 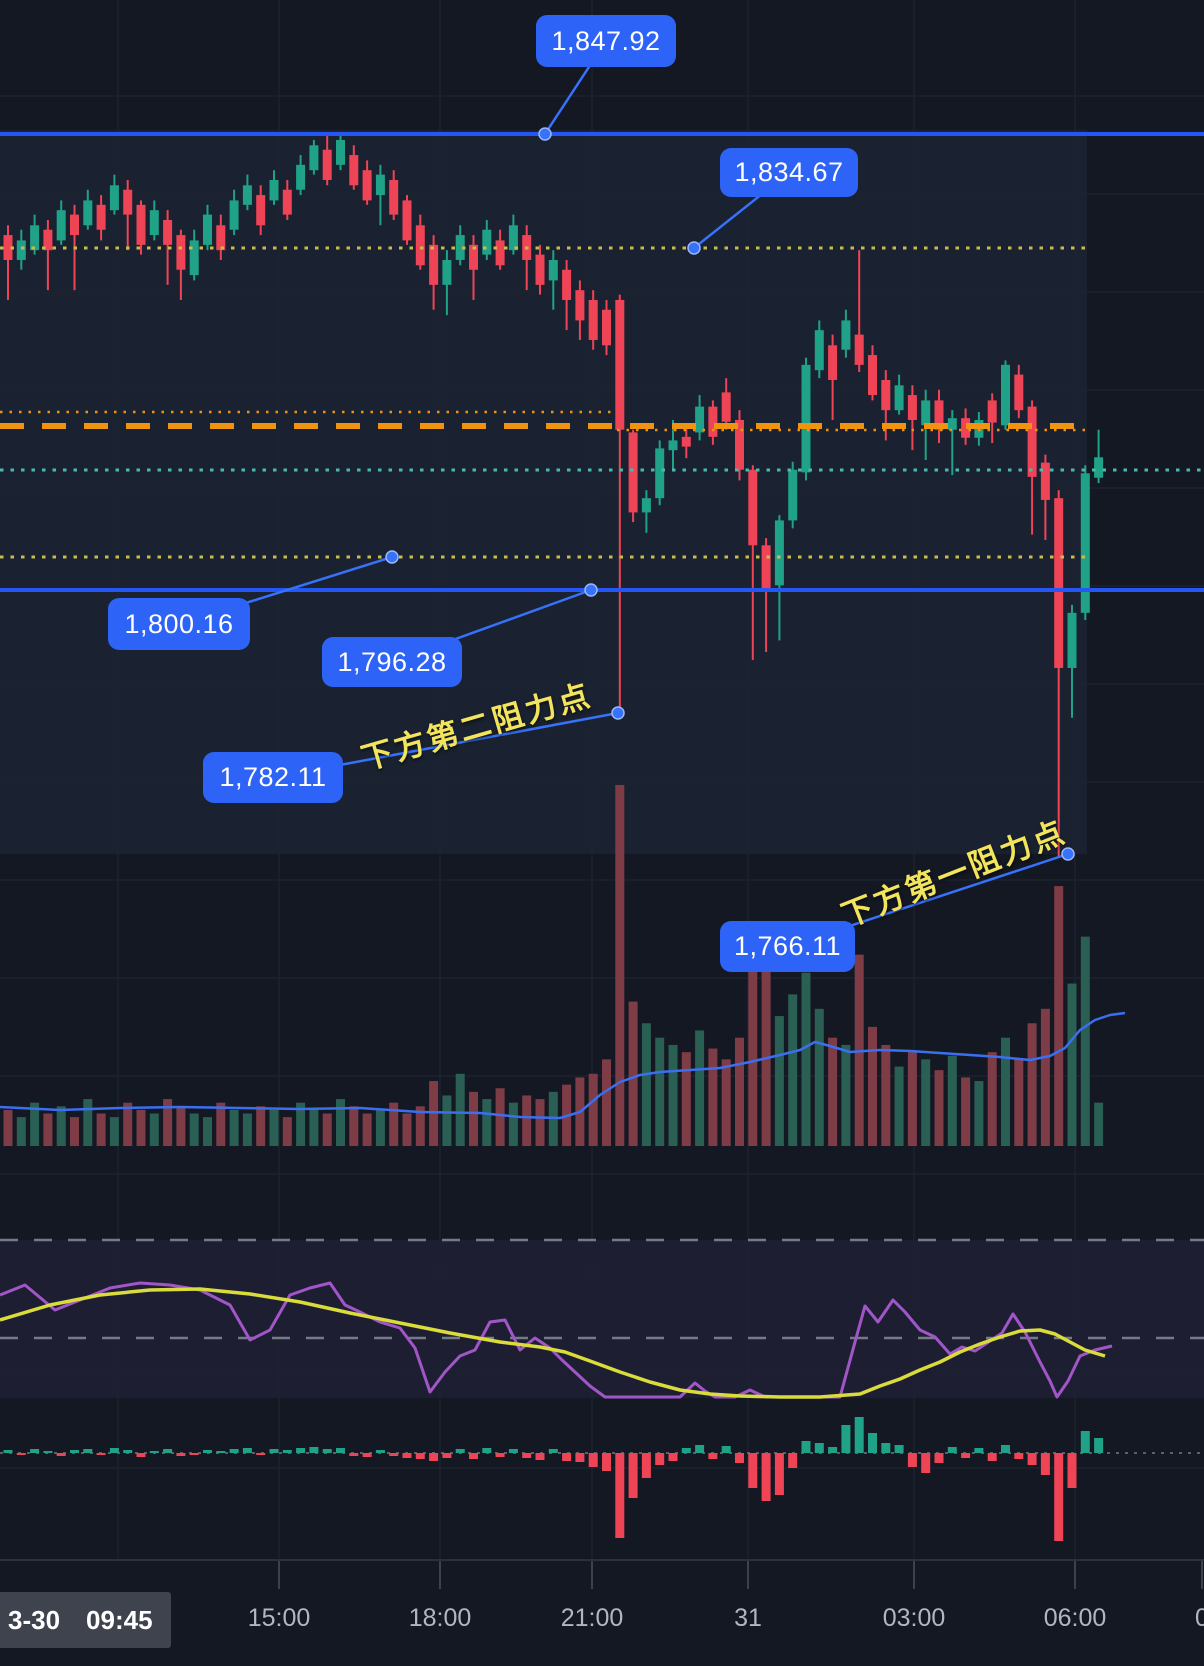 I want to click on price-callout-label: 1,782.11, so click(x=273, y=777).